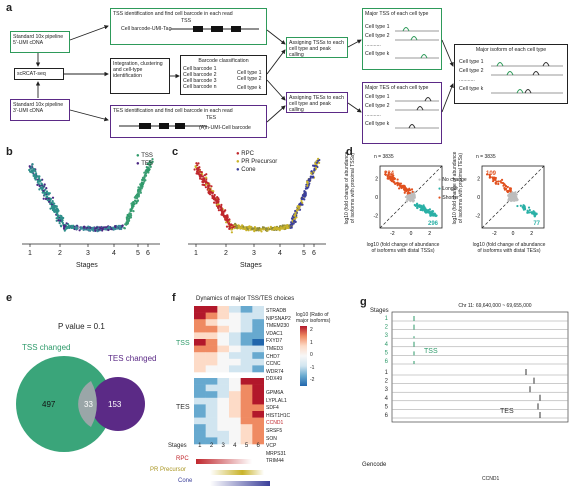  Describe the element at coordinates (144, 164) in the screenshot. I see `legend-tes: ● TES` at that location.